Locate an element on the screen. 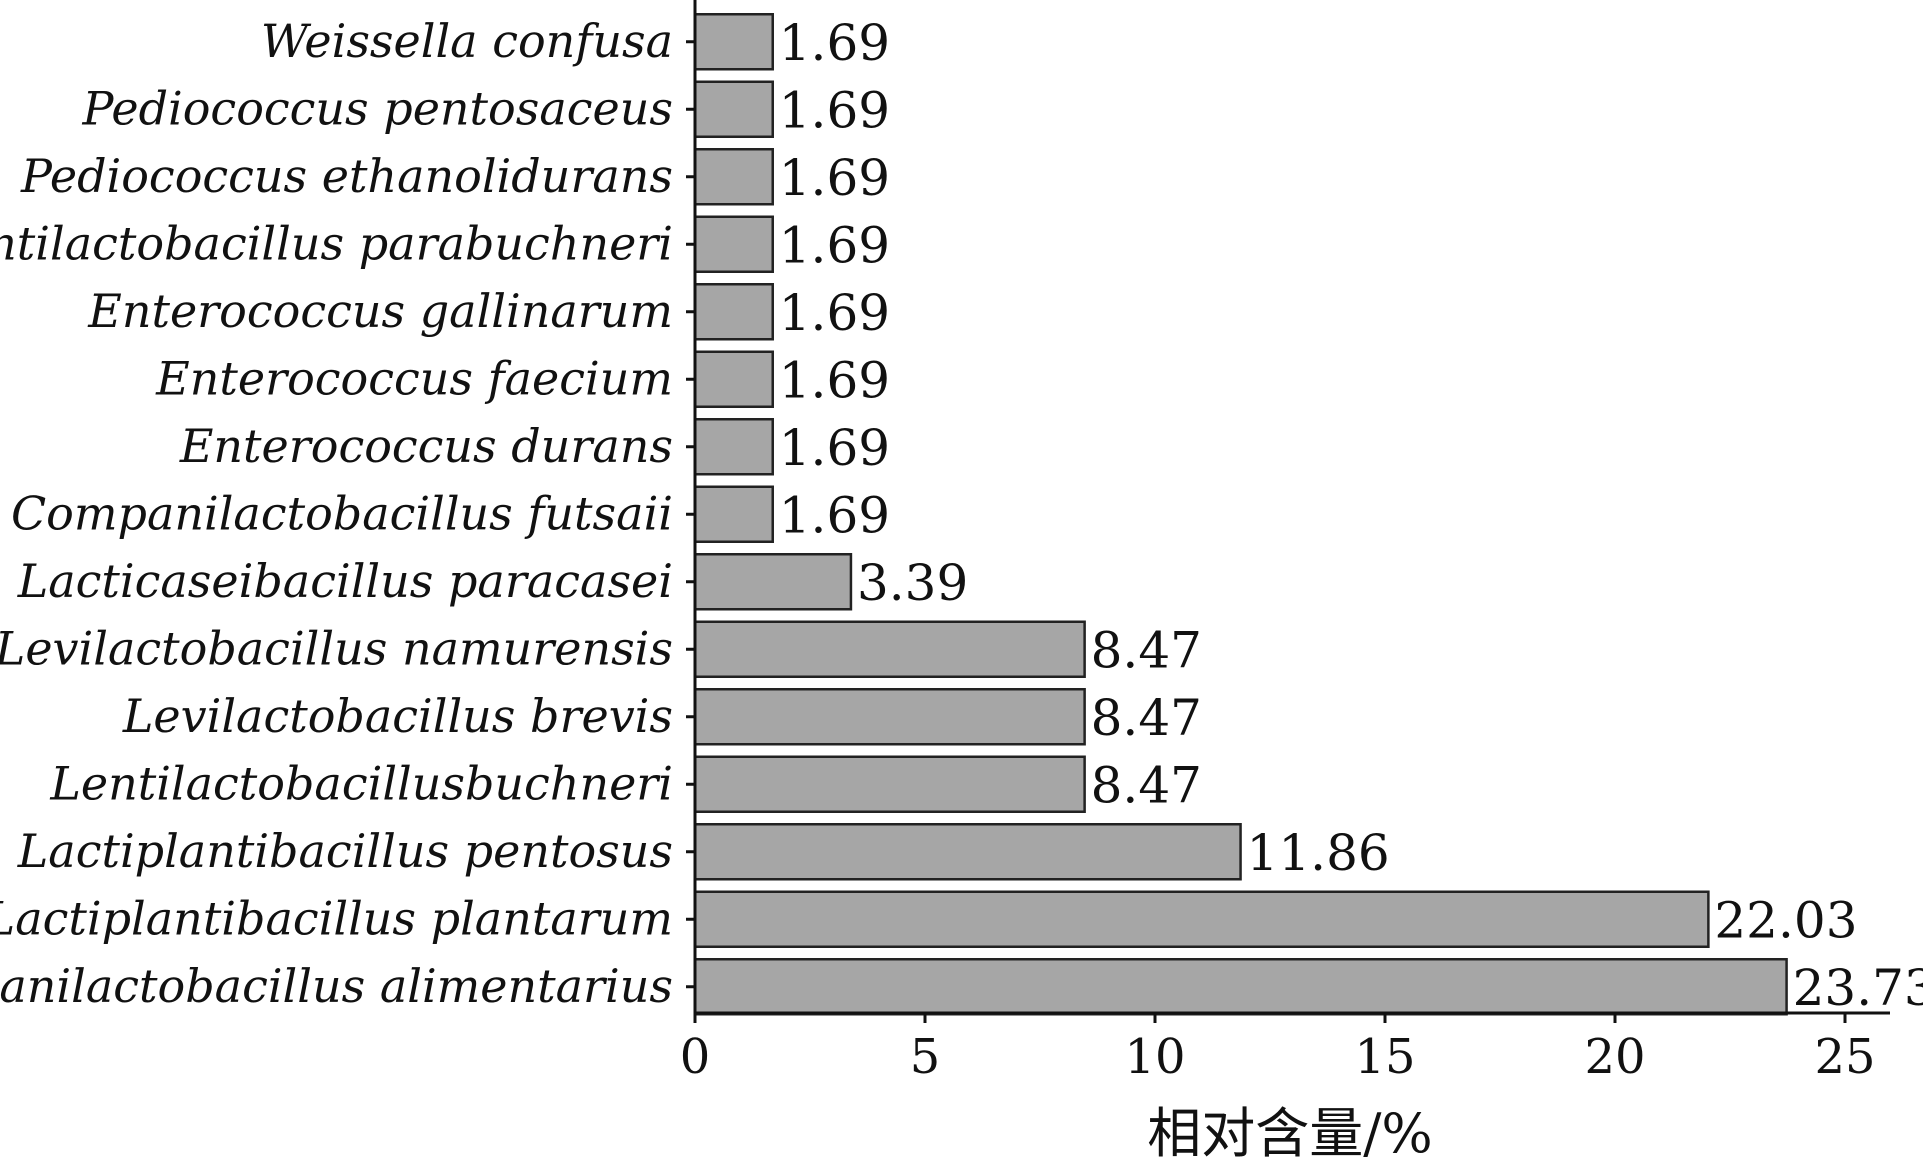 The width and height of the screenshot is (1923, 1160). x-tick-label: 15 is located at coordinates (1384, 1057).